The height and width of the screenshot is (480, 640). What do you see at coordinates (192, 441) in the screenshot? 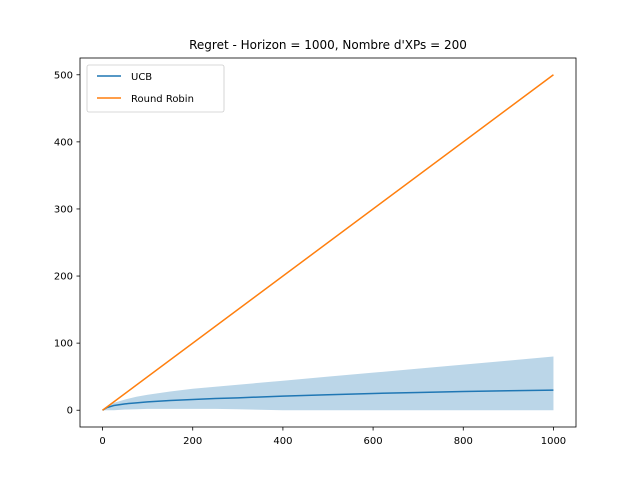
I see `x-tick-label: 200` at bounding box center [192, 441].